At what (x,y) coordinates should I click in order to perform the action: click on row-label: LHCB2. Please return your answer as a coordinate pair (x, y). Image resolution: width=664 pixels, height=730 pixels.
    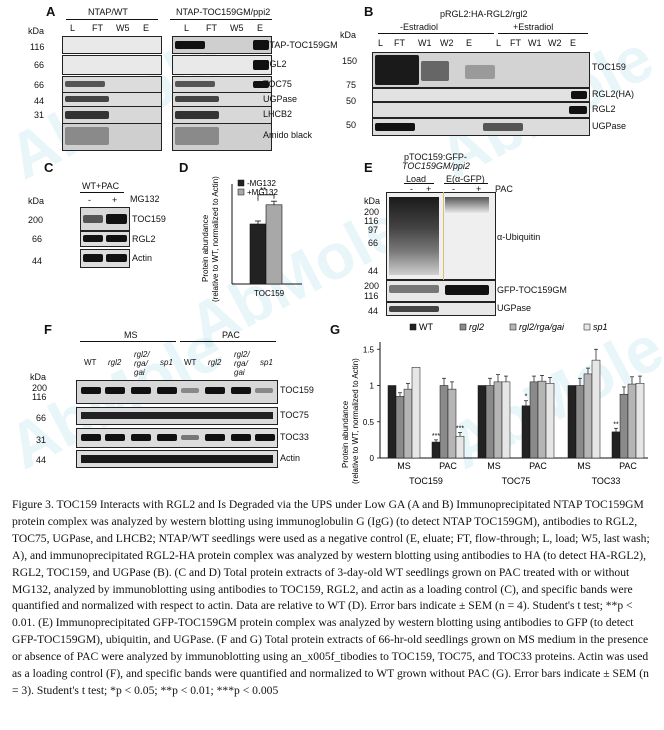
    Looking at the image, I should click on (278, 114).